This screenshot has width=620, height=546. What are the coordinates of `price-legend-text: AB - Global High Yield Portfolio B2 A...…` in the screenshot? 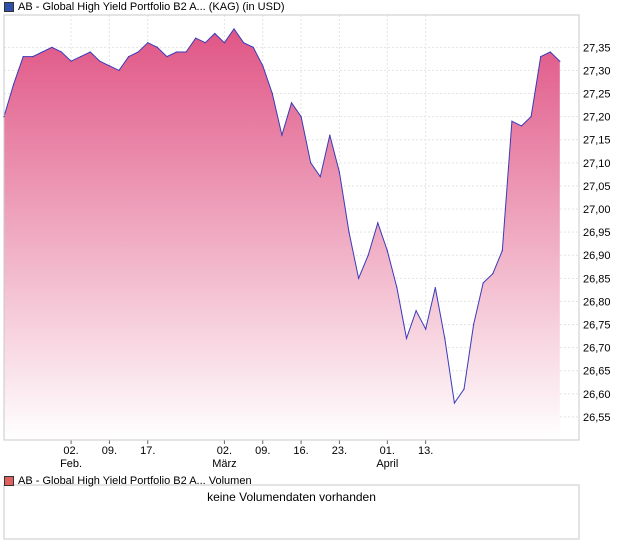 It's located at (151, 7).